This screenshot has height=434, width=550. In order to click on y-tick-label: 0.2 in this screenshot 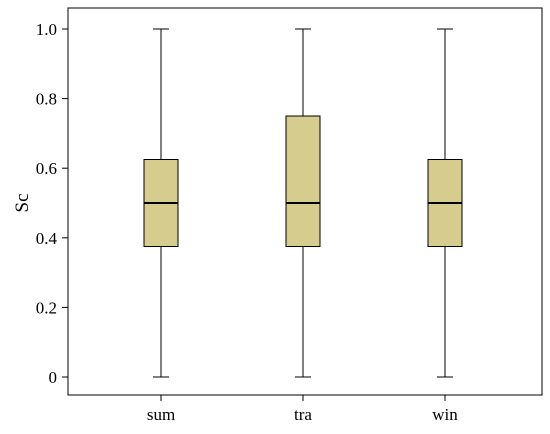, I will do `click(46, 307)`.